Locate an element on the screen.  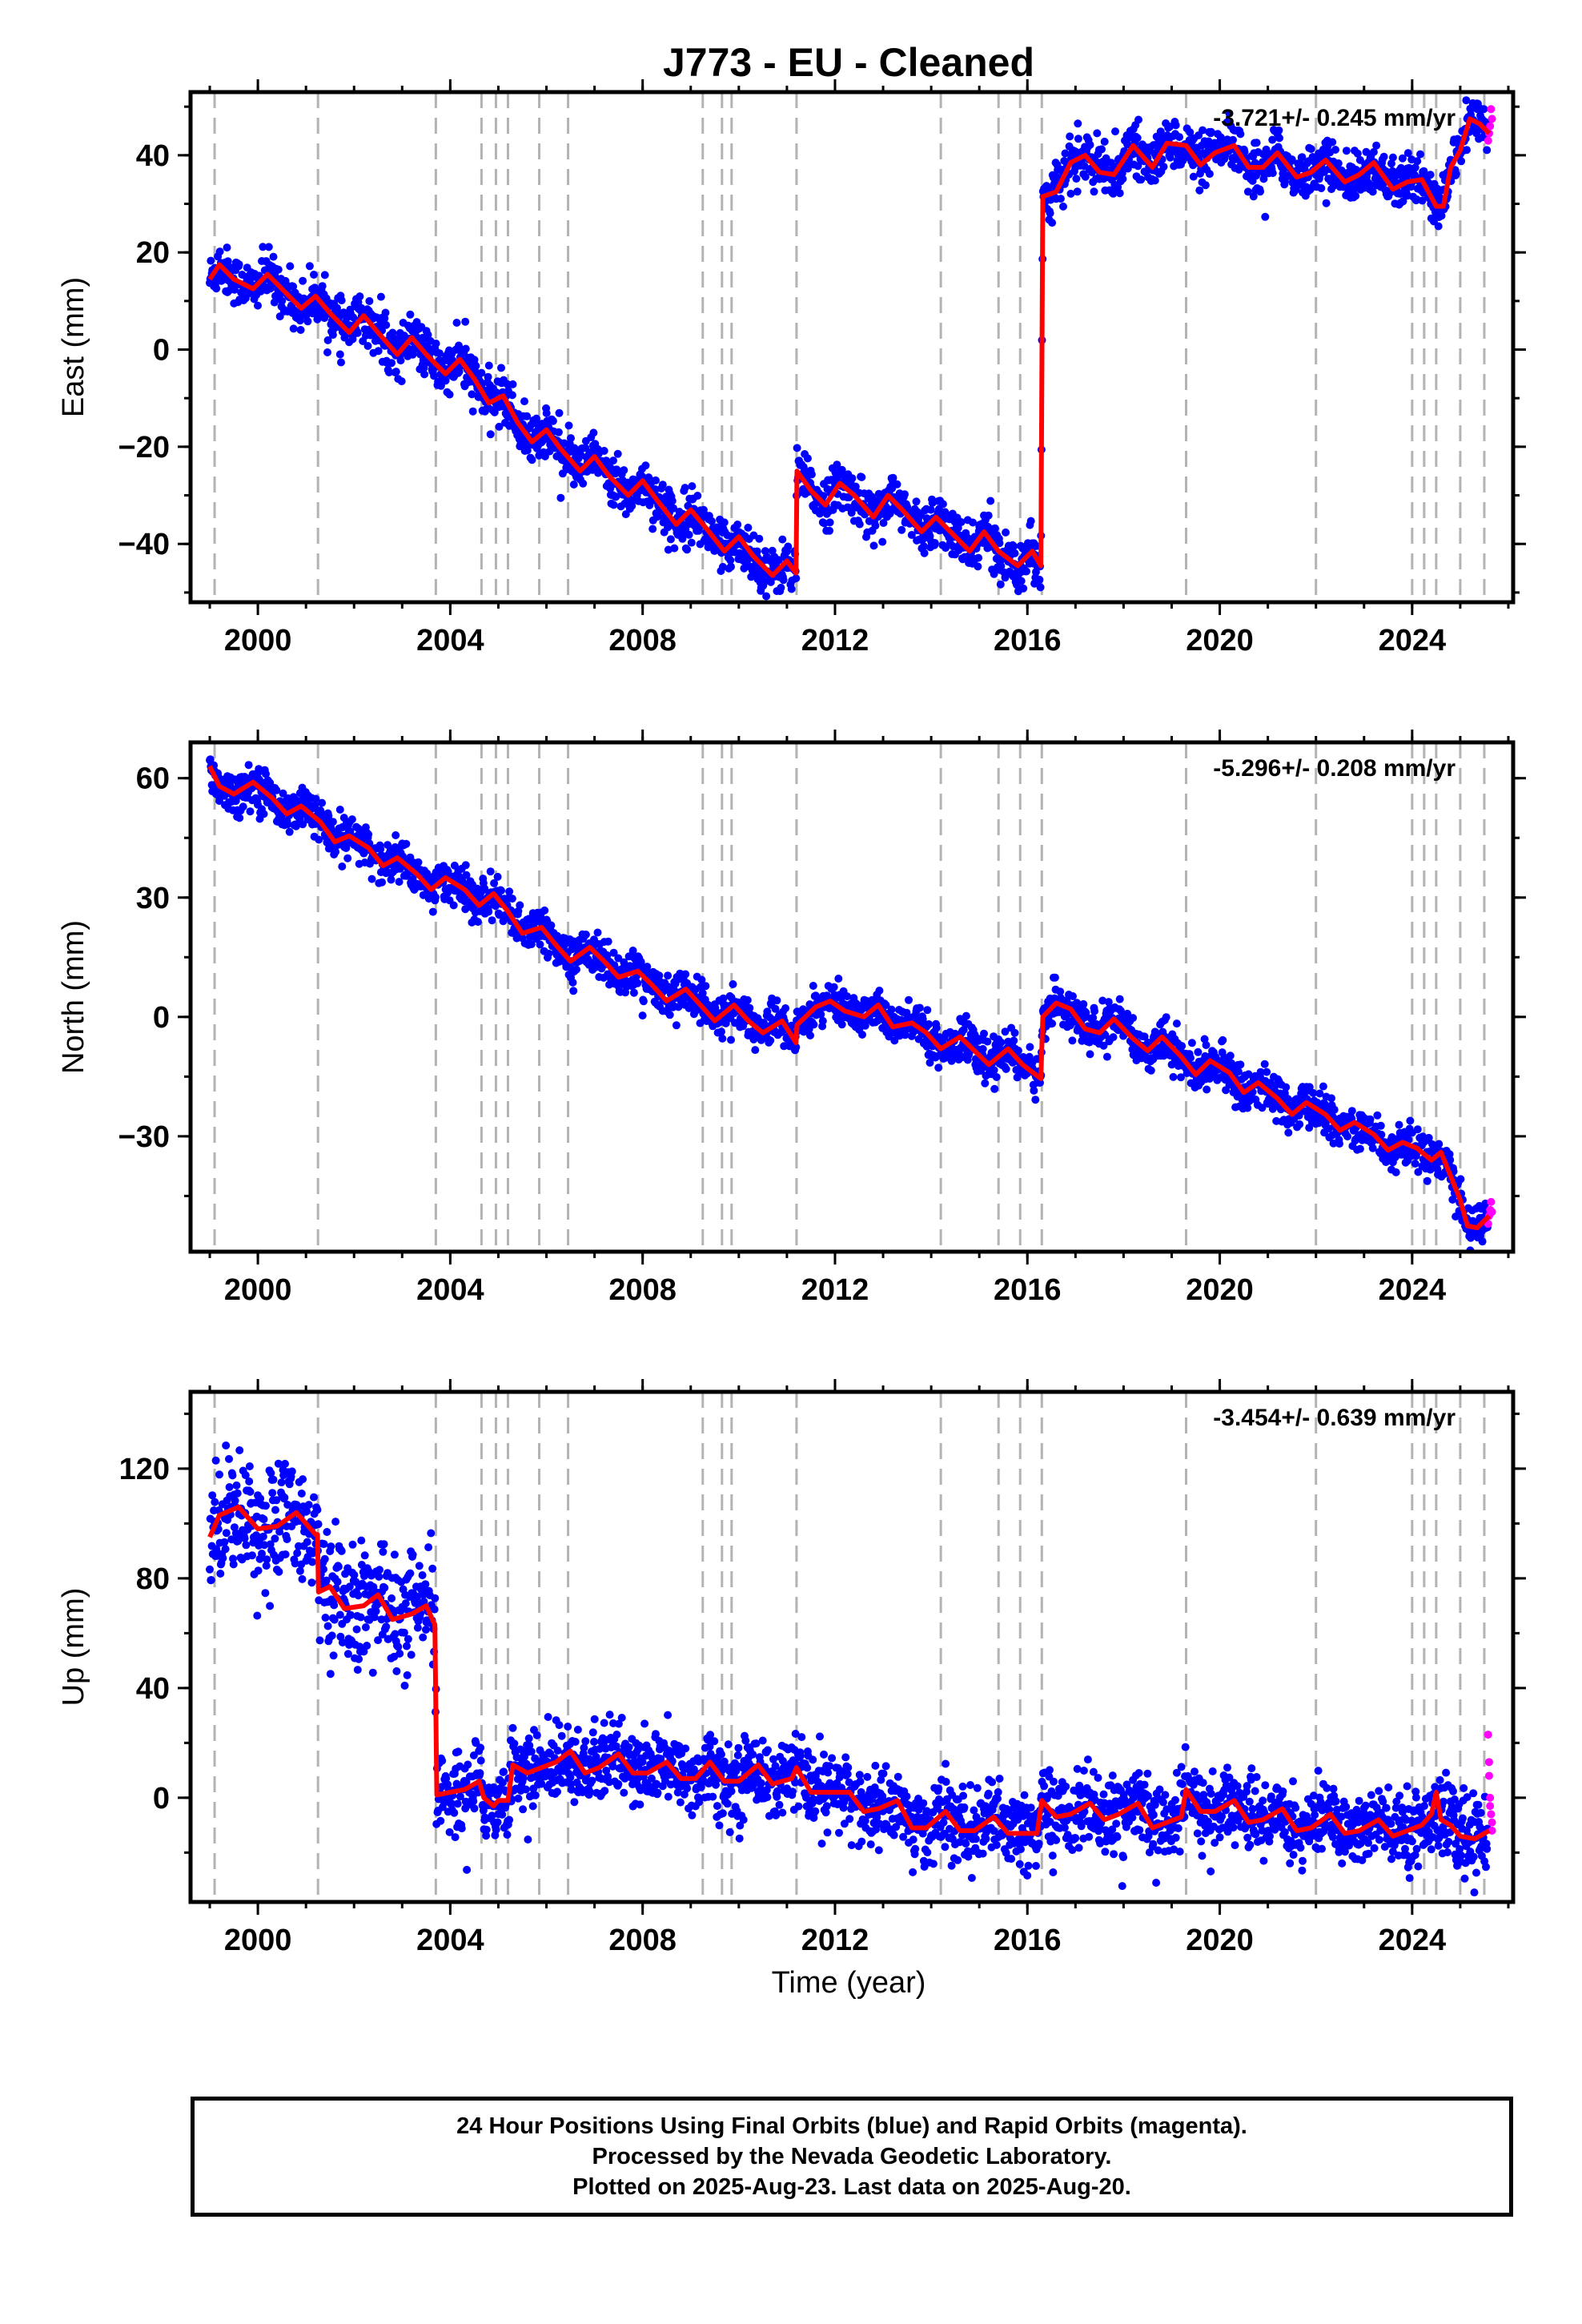
north-point-1973 is located at coordinates (1206, 1045).